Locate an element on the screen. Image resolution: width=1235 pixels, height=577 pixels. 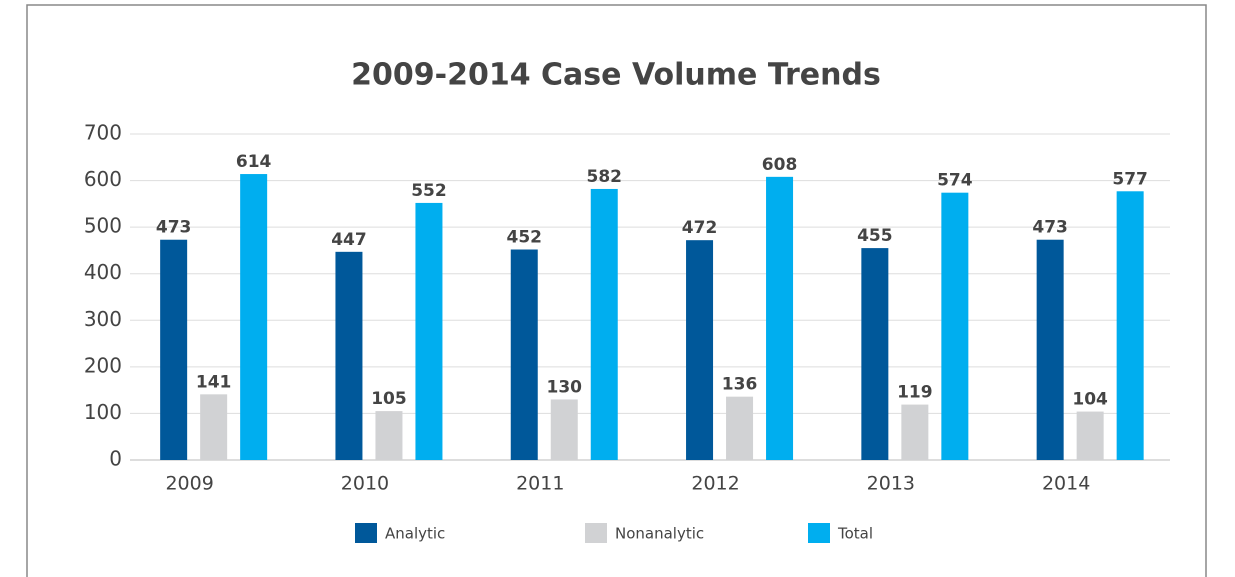
data-label: 472 is located at coordinates (700, 228).